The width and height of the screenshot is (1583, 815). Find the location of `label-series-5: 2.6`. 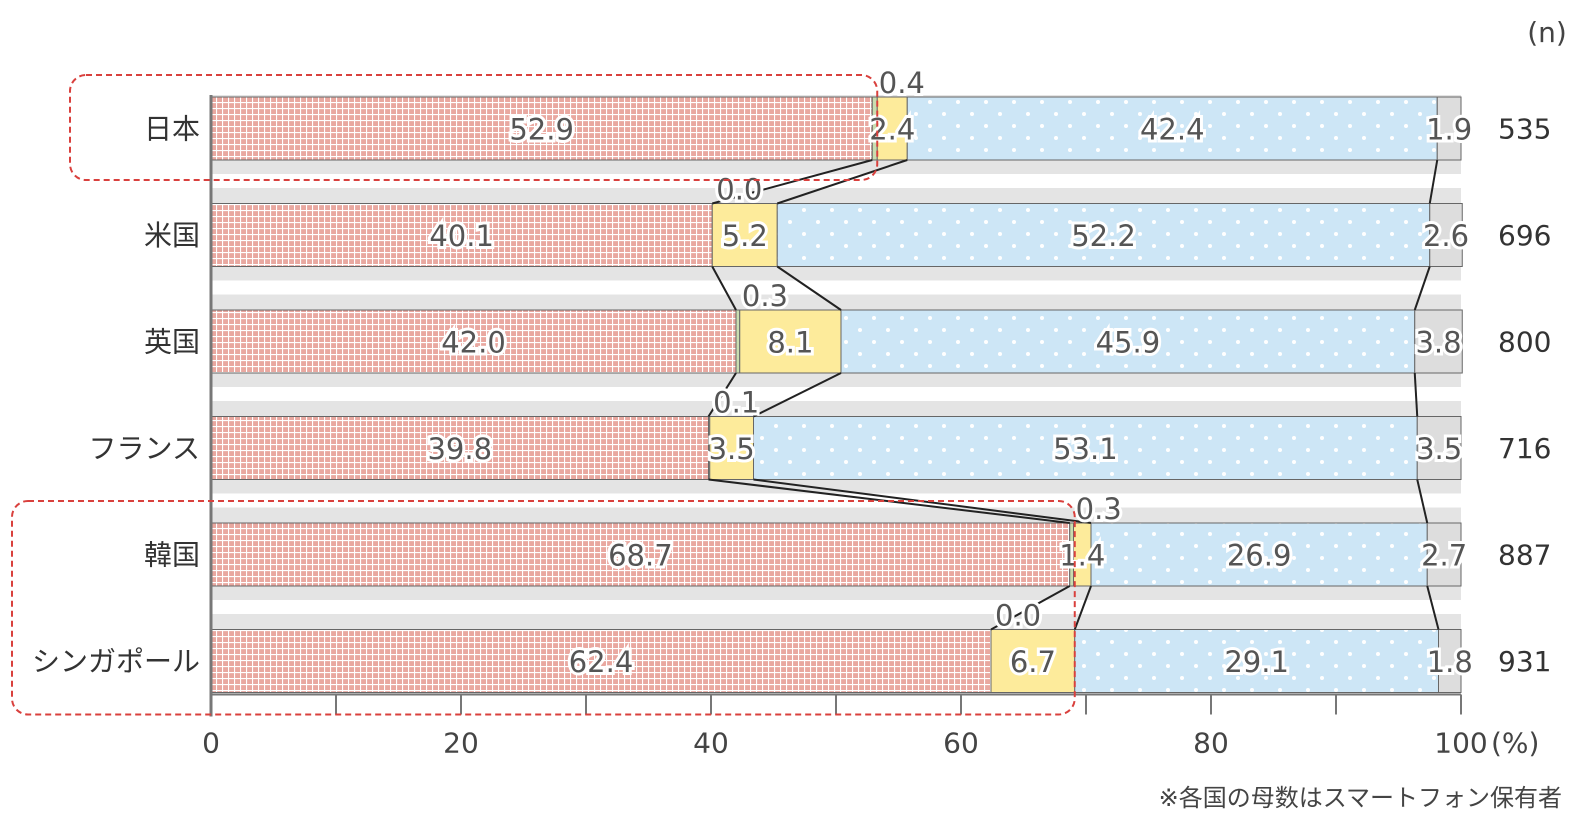

label-series-5: 2.6 is located at coordinates (1446, 236).